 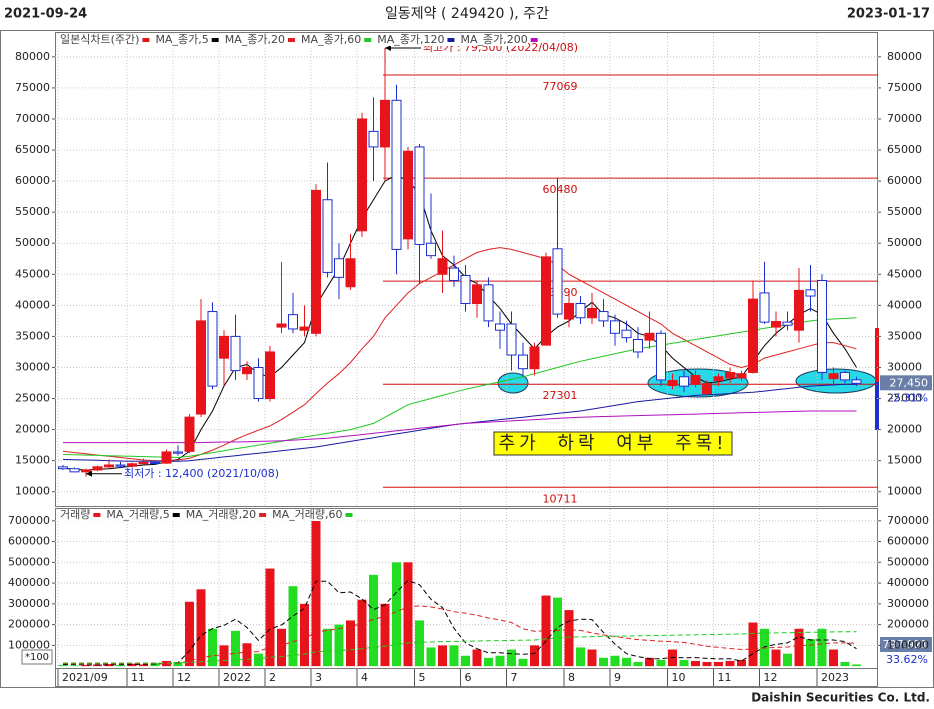 I want to click on y-tick-label: 500000, so click(x=29, y=561).